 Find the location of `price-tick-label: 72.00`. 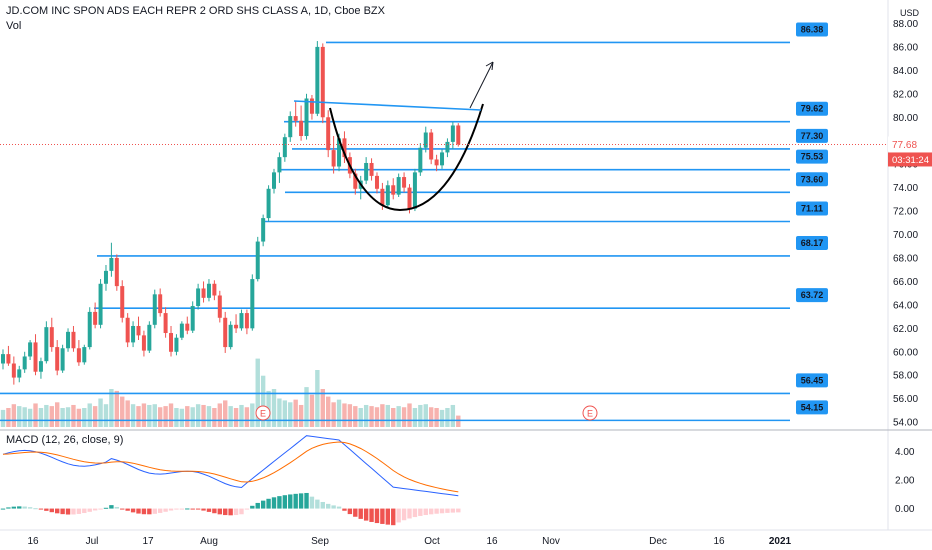

price-tick-label: 72.00 is located at coordinates (905, 212).